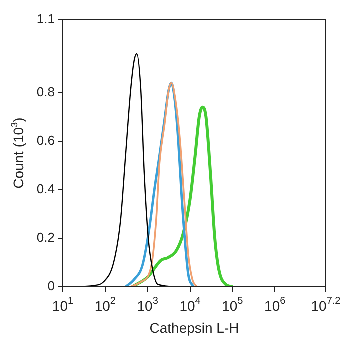 The height and width of the screenshot is (350, 342). Describe the element at coordinates (45, 19) in the screenshot. I see `y-tick-label: 1.1` at that location.